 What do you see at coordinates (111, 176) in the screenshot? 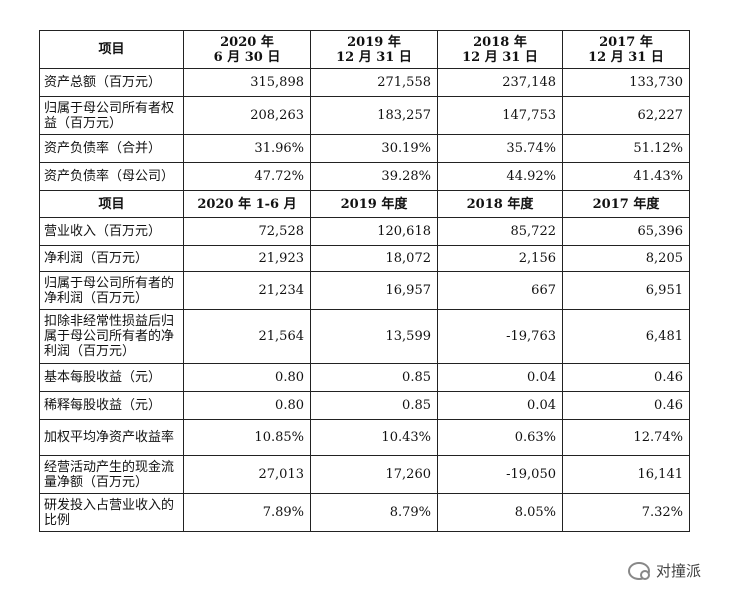
I see `row-label: 资产负债率（母公司）` at bounding box center [111, 176].